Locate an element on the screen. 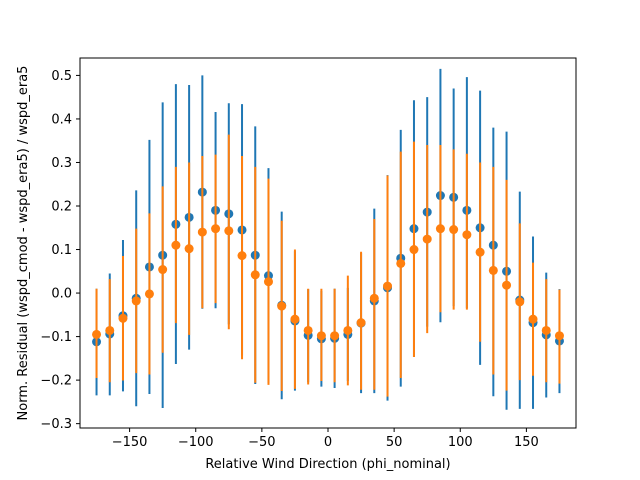  x-tick-label: 100 is located at coordinates (460, 442).